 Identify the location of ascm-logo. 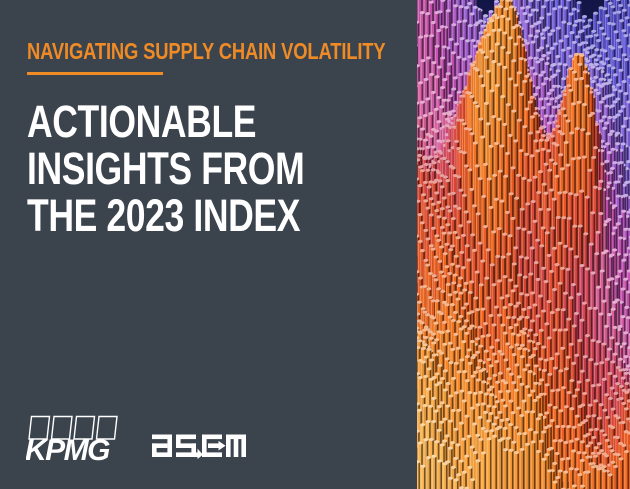
(199, 446).